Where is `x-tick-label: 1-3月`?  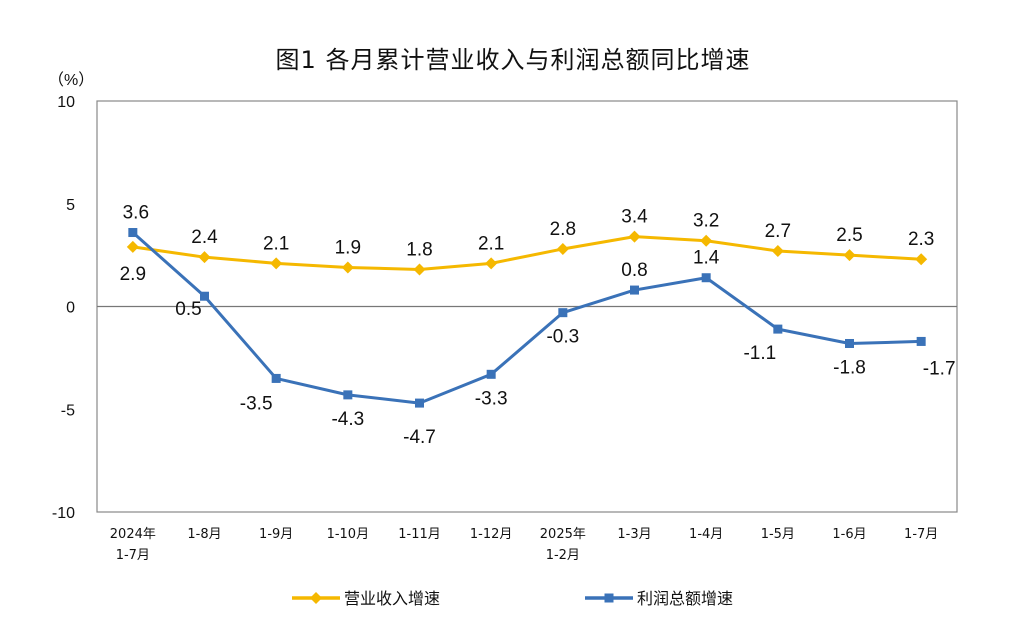
x-tick-label: 1-3月 is located at coordinates (634, 534).